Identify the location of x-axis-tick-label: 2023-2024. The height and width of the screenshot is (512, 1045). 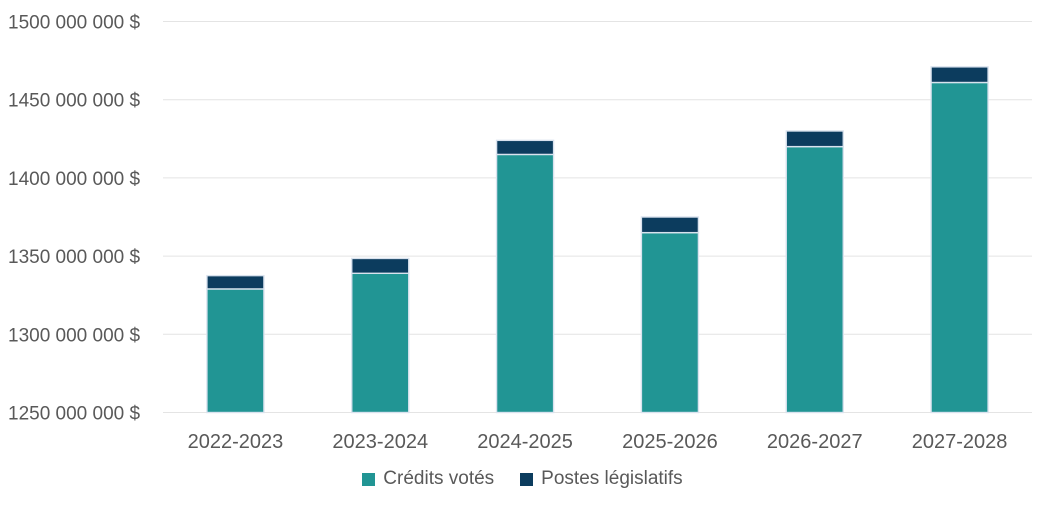
(380, 442).